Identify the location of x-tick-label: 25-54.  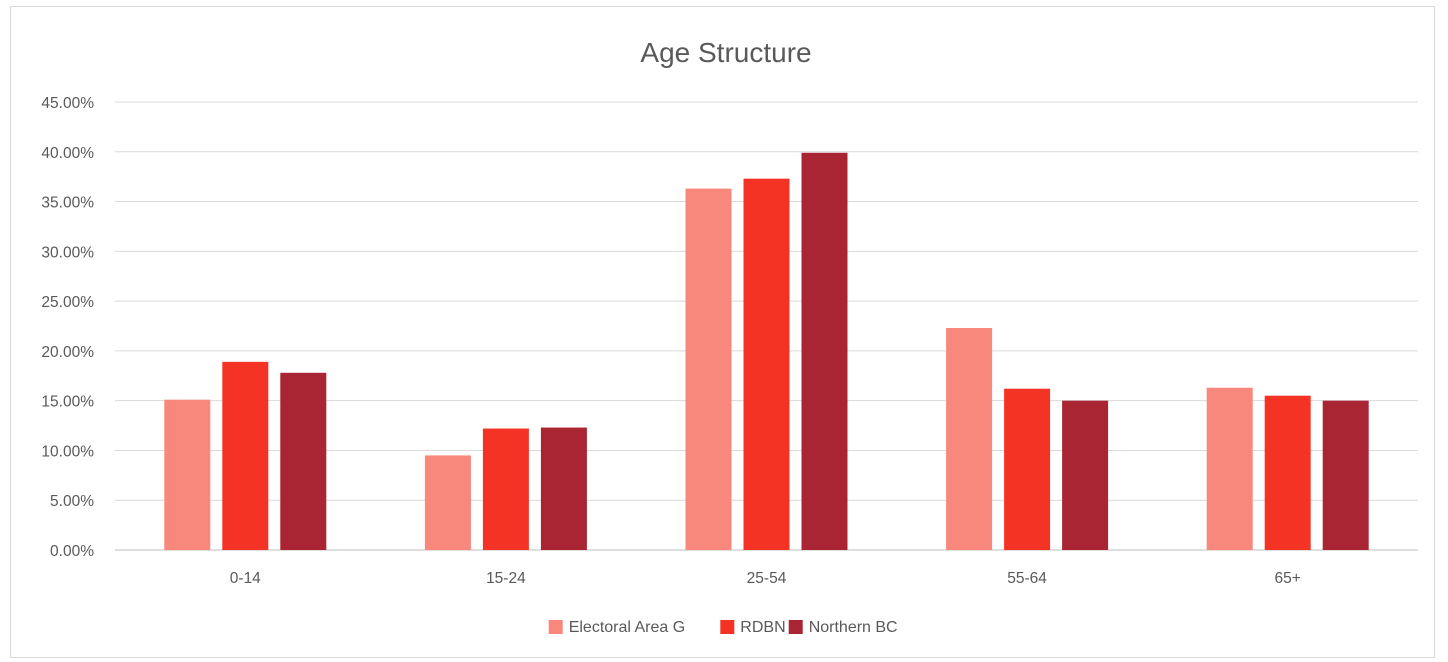
(767, 578).